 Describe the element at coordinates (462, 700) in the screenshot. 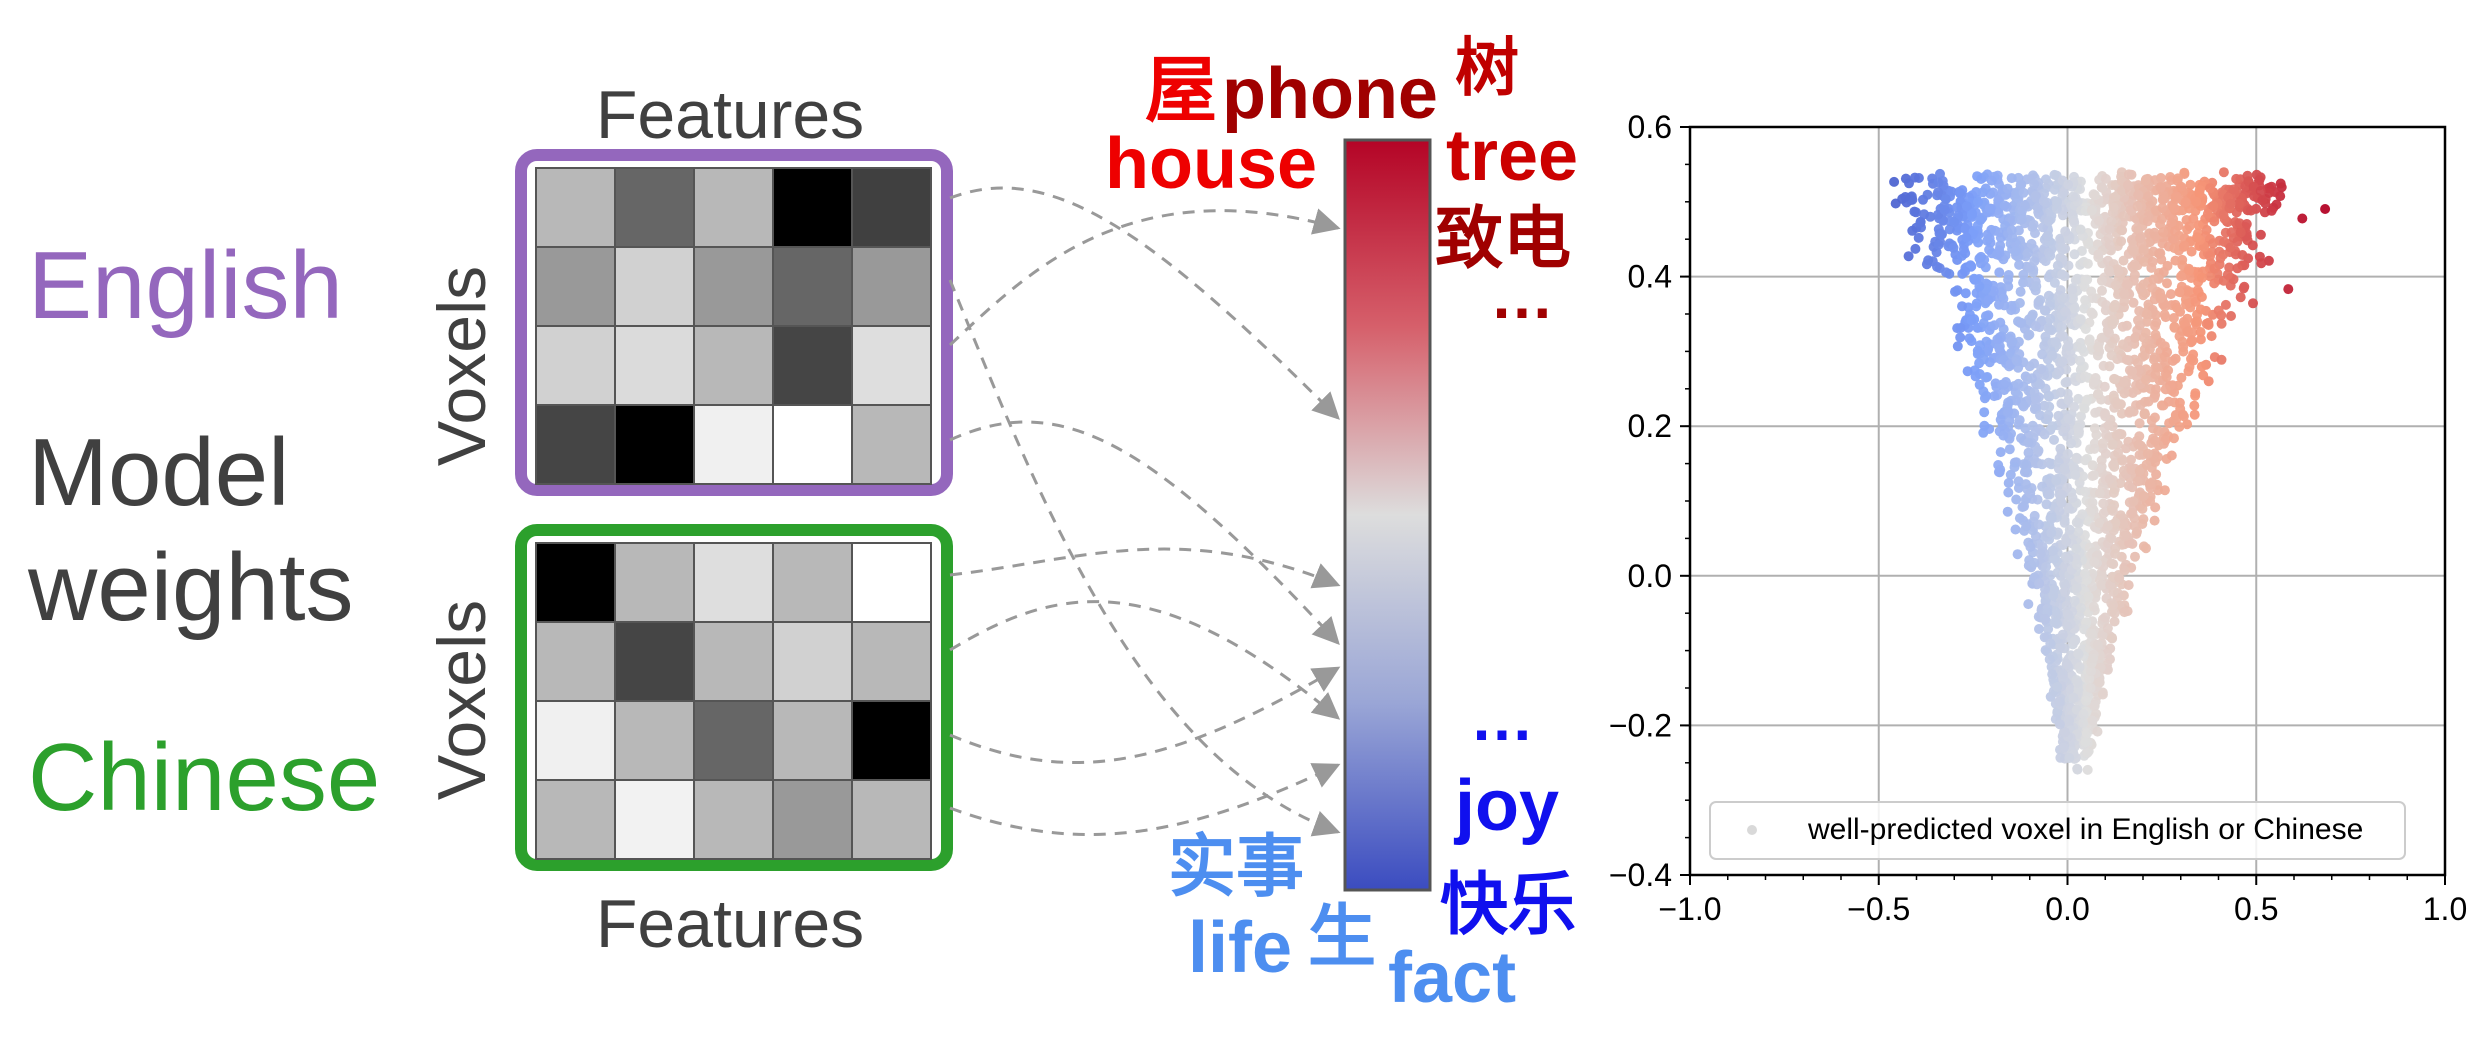

I see `voxels-label-bottom: Voxels` at that location.